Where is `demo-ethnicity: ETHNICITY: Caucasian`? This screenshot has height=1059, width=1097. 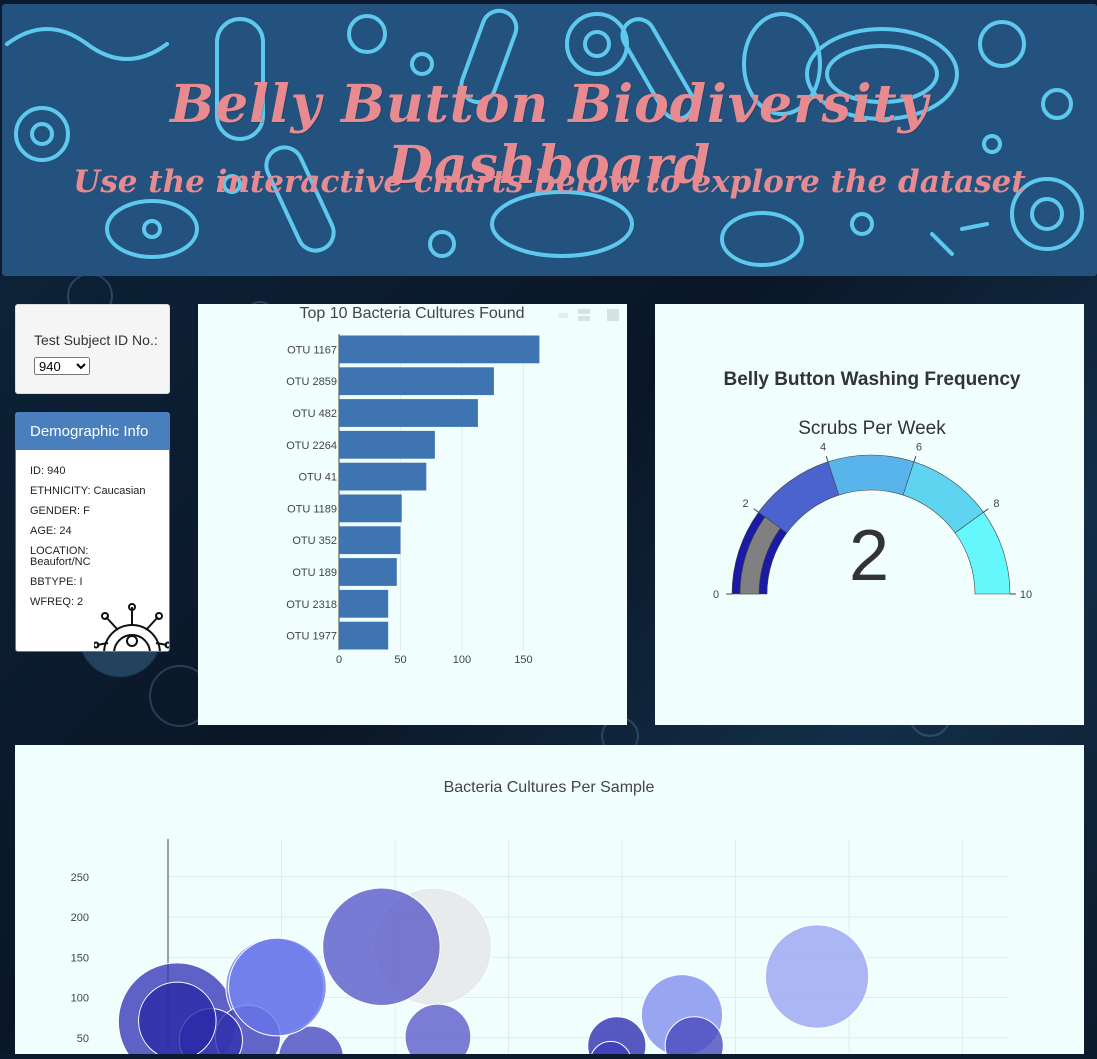
demo-ethnicity: ETHNICITY: Caucasian is located at coordinates (88, 491).